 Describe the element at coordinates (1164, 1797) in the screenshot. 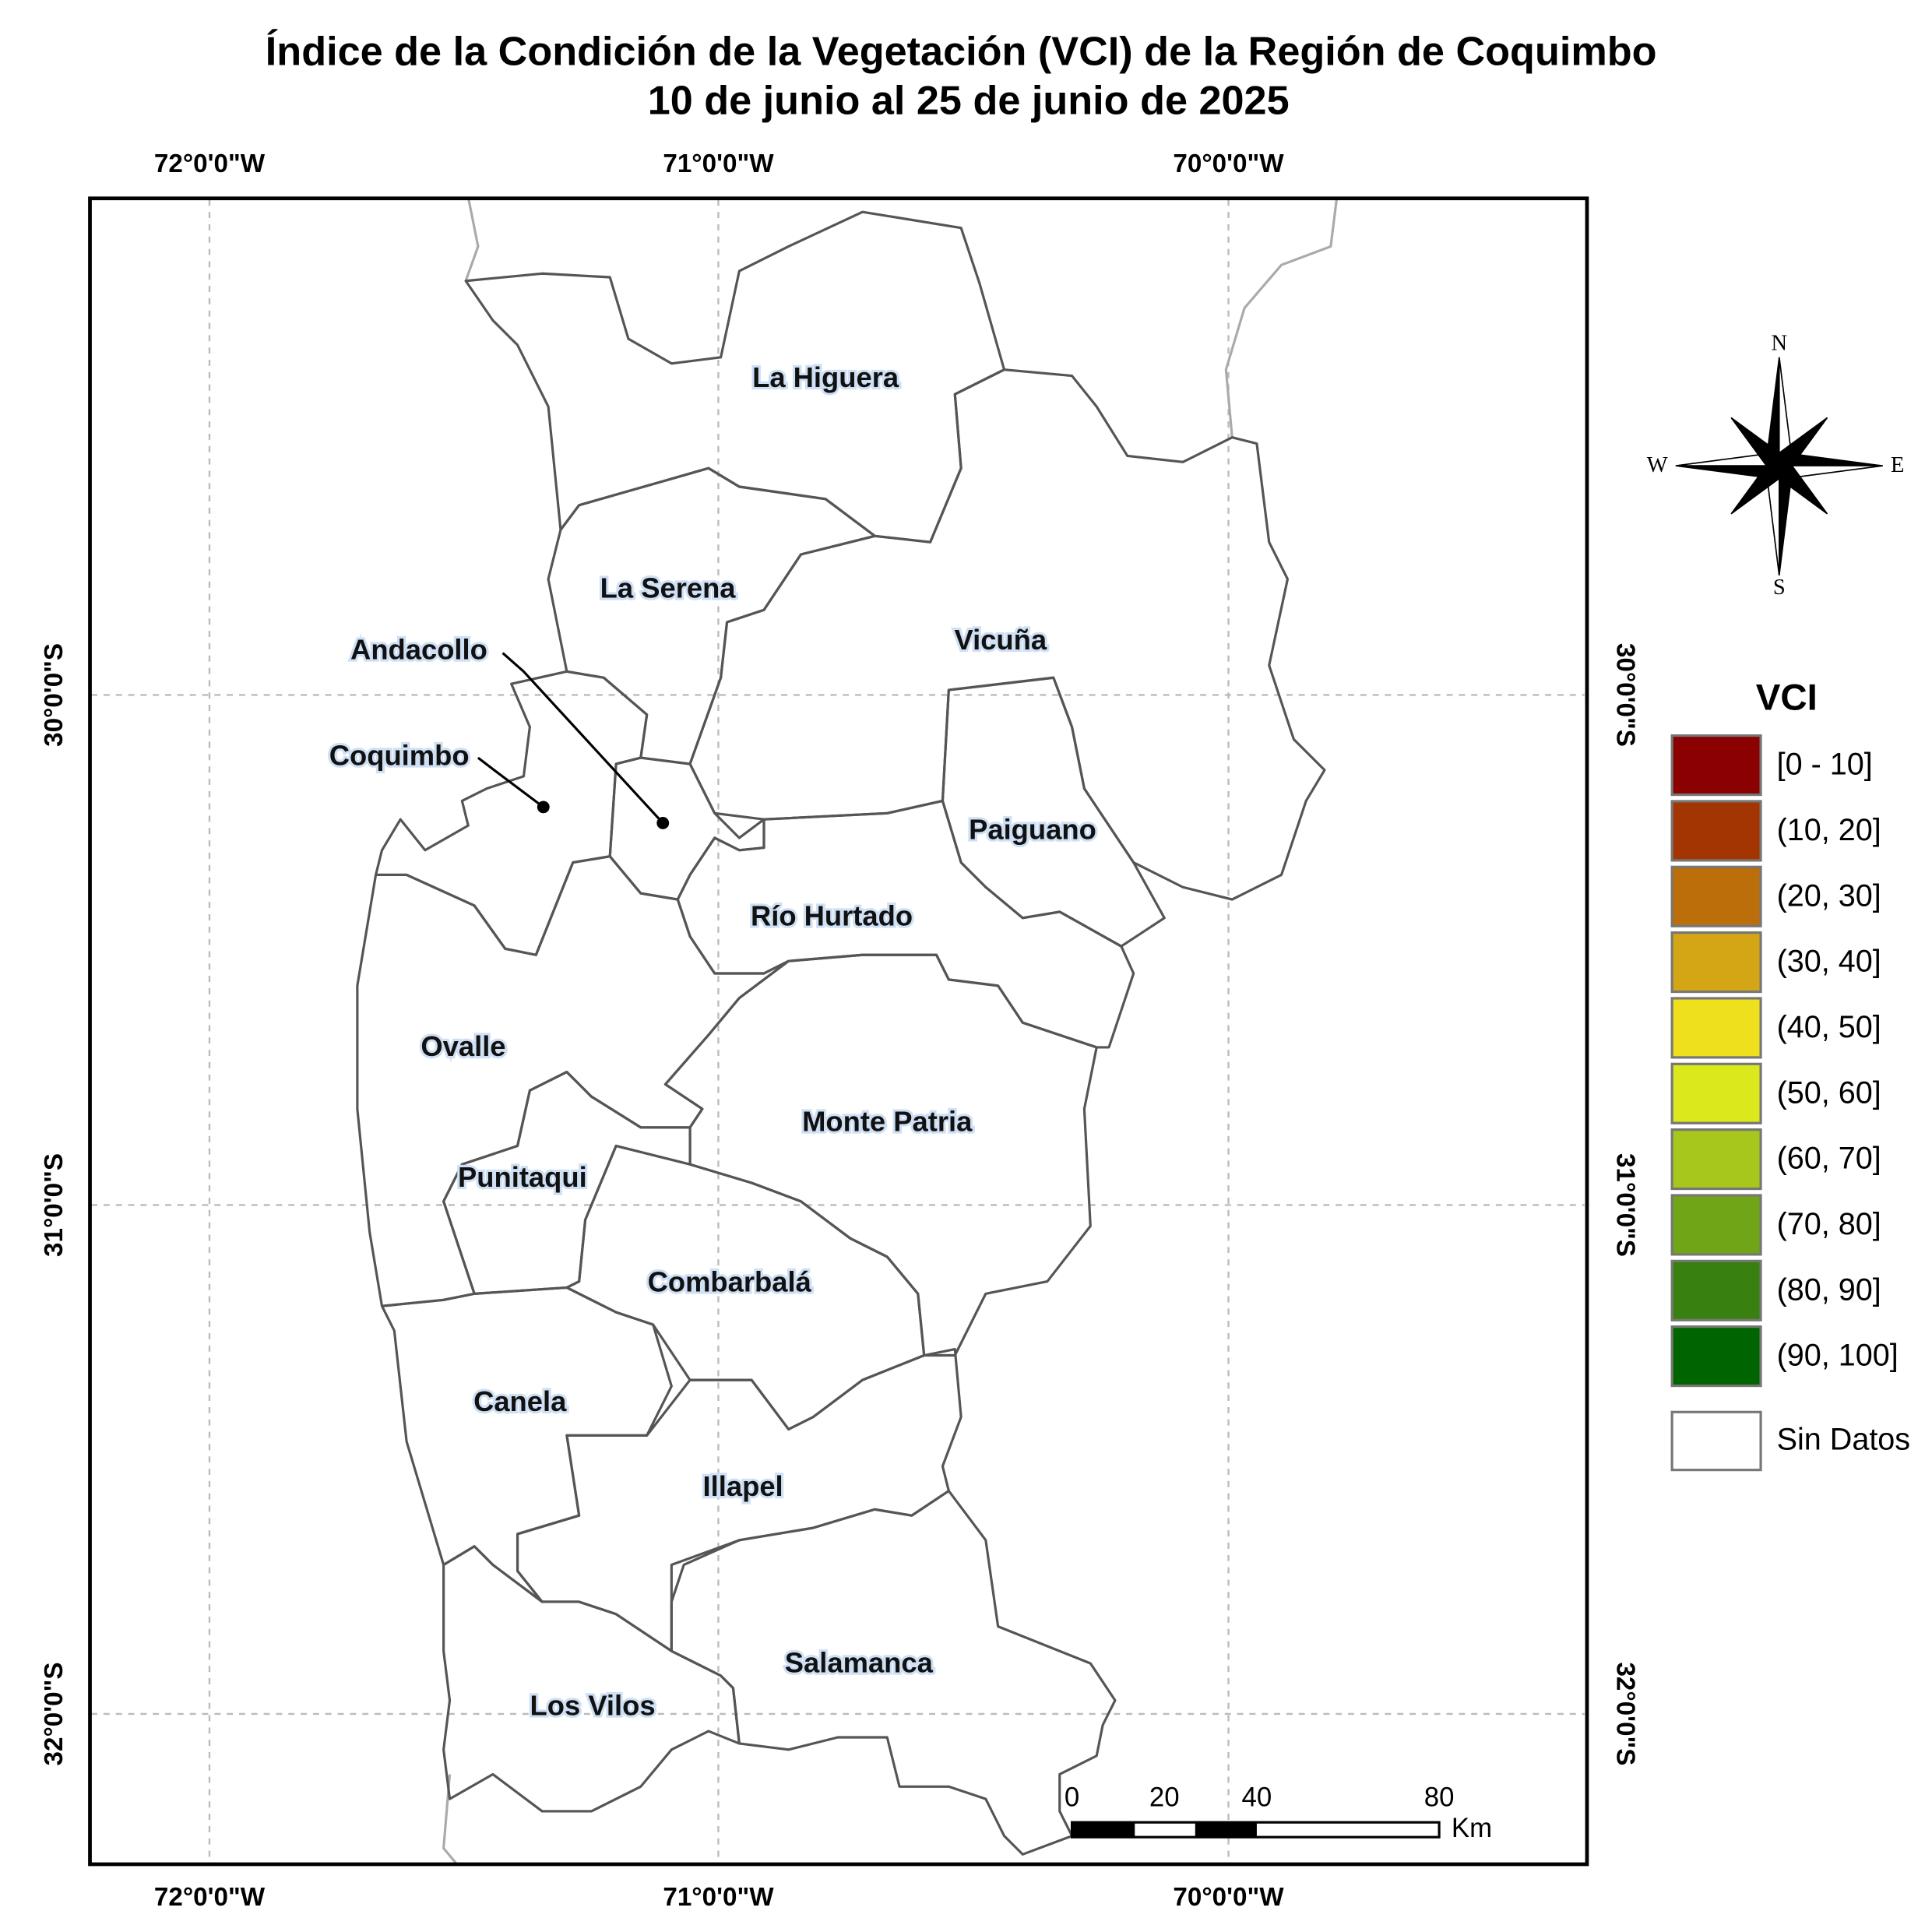

I see `scale-label: 20` at that location.